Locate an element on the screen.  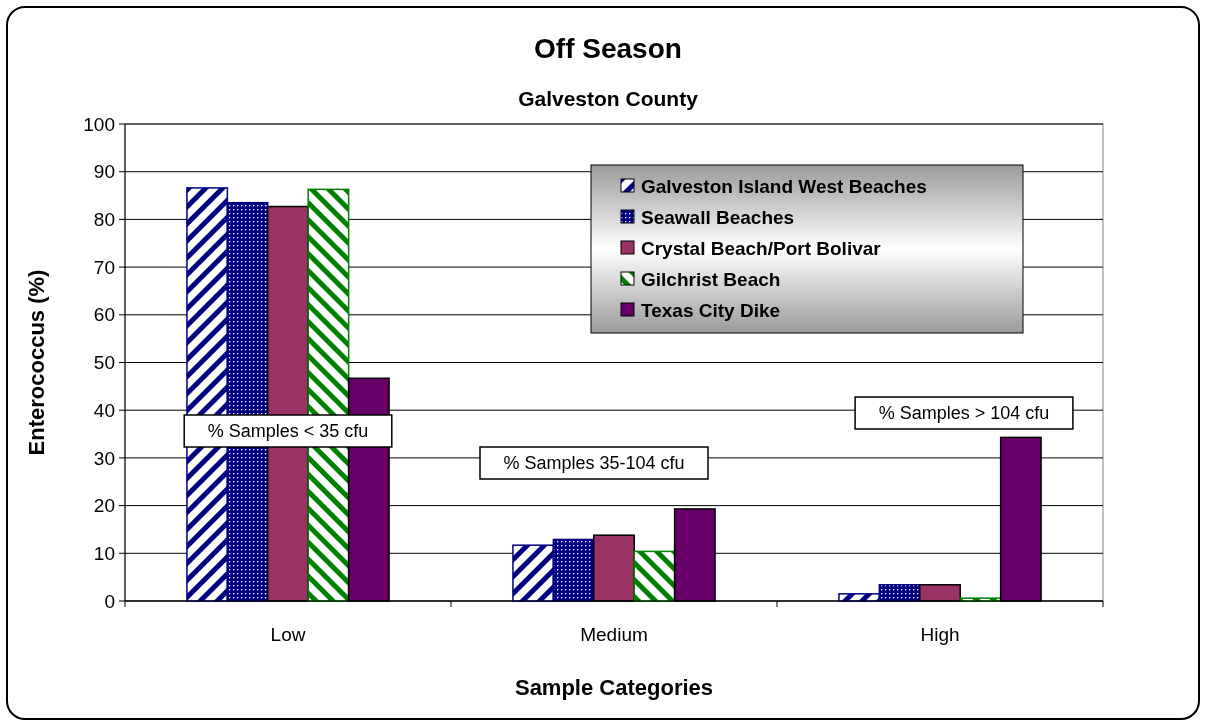
legend-label: Seawall Beaches is located at coordinates (718, 217).